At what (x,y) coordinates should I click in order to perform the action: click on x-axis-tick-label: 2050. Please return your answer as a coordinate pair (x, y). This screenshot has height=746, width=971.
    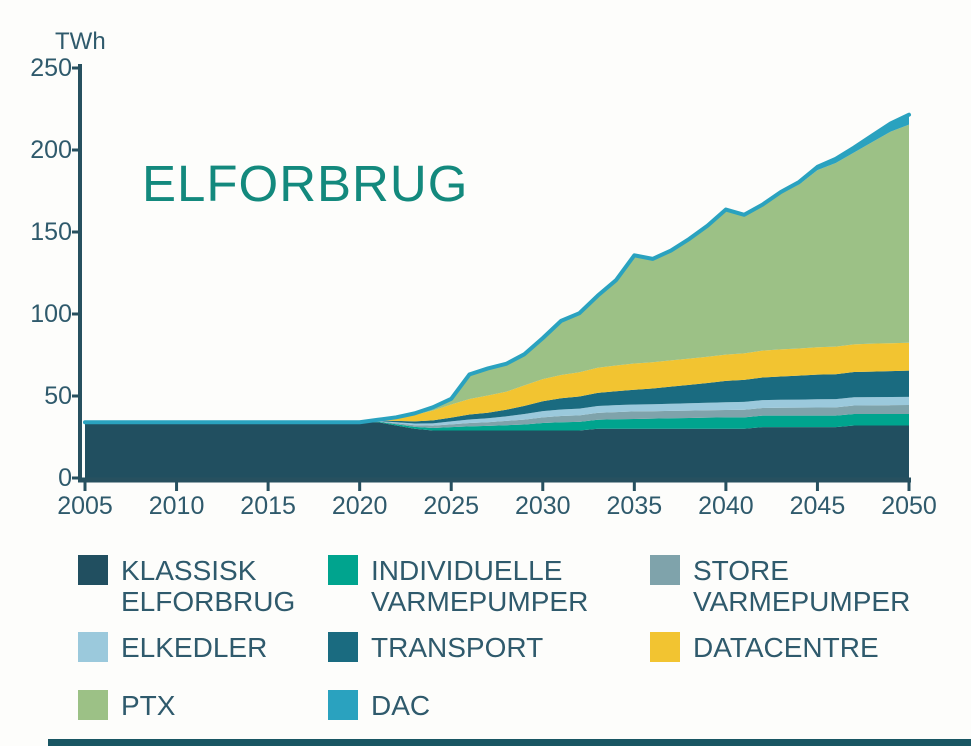
    Looking at the image, I should click on (909, 506).